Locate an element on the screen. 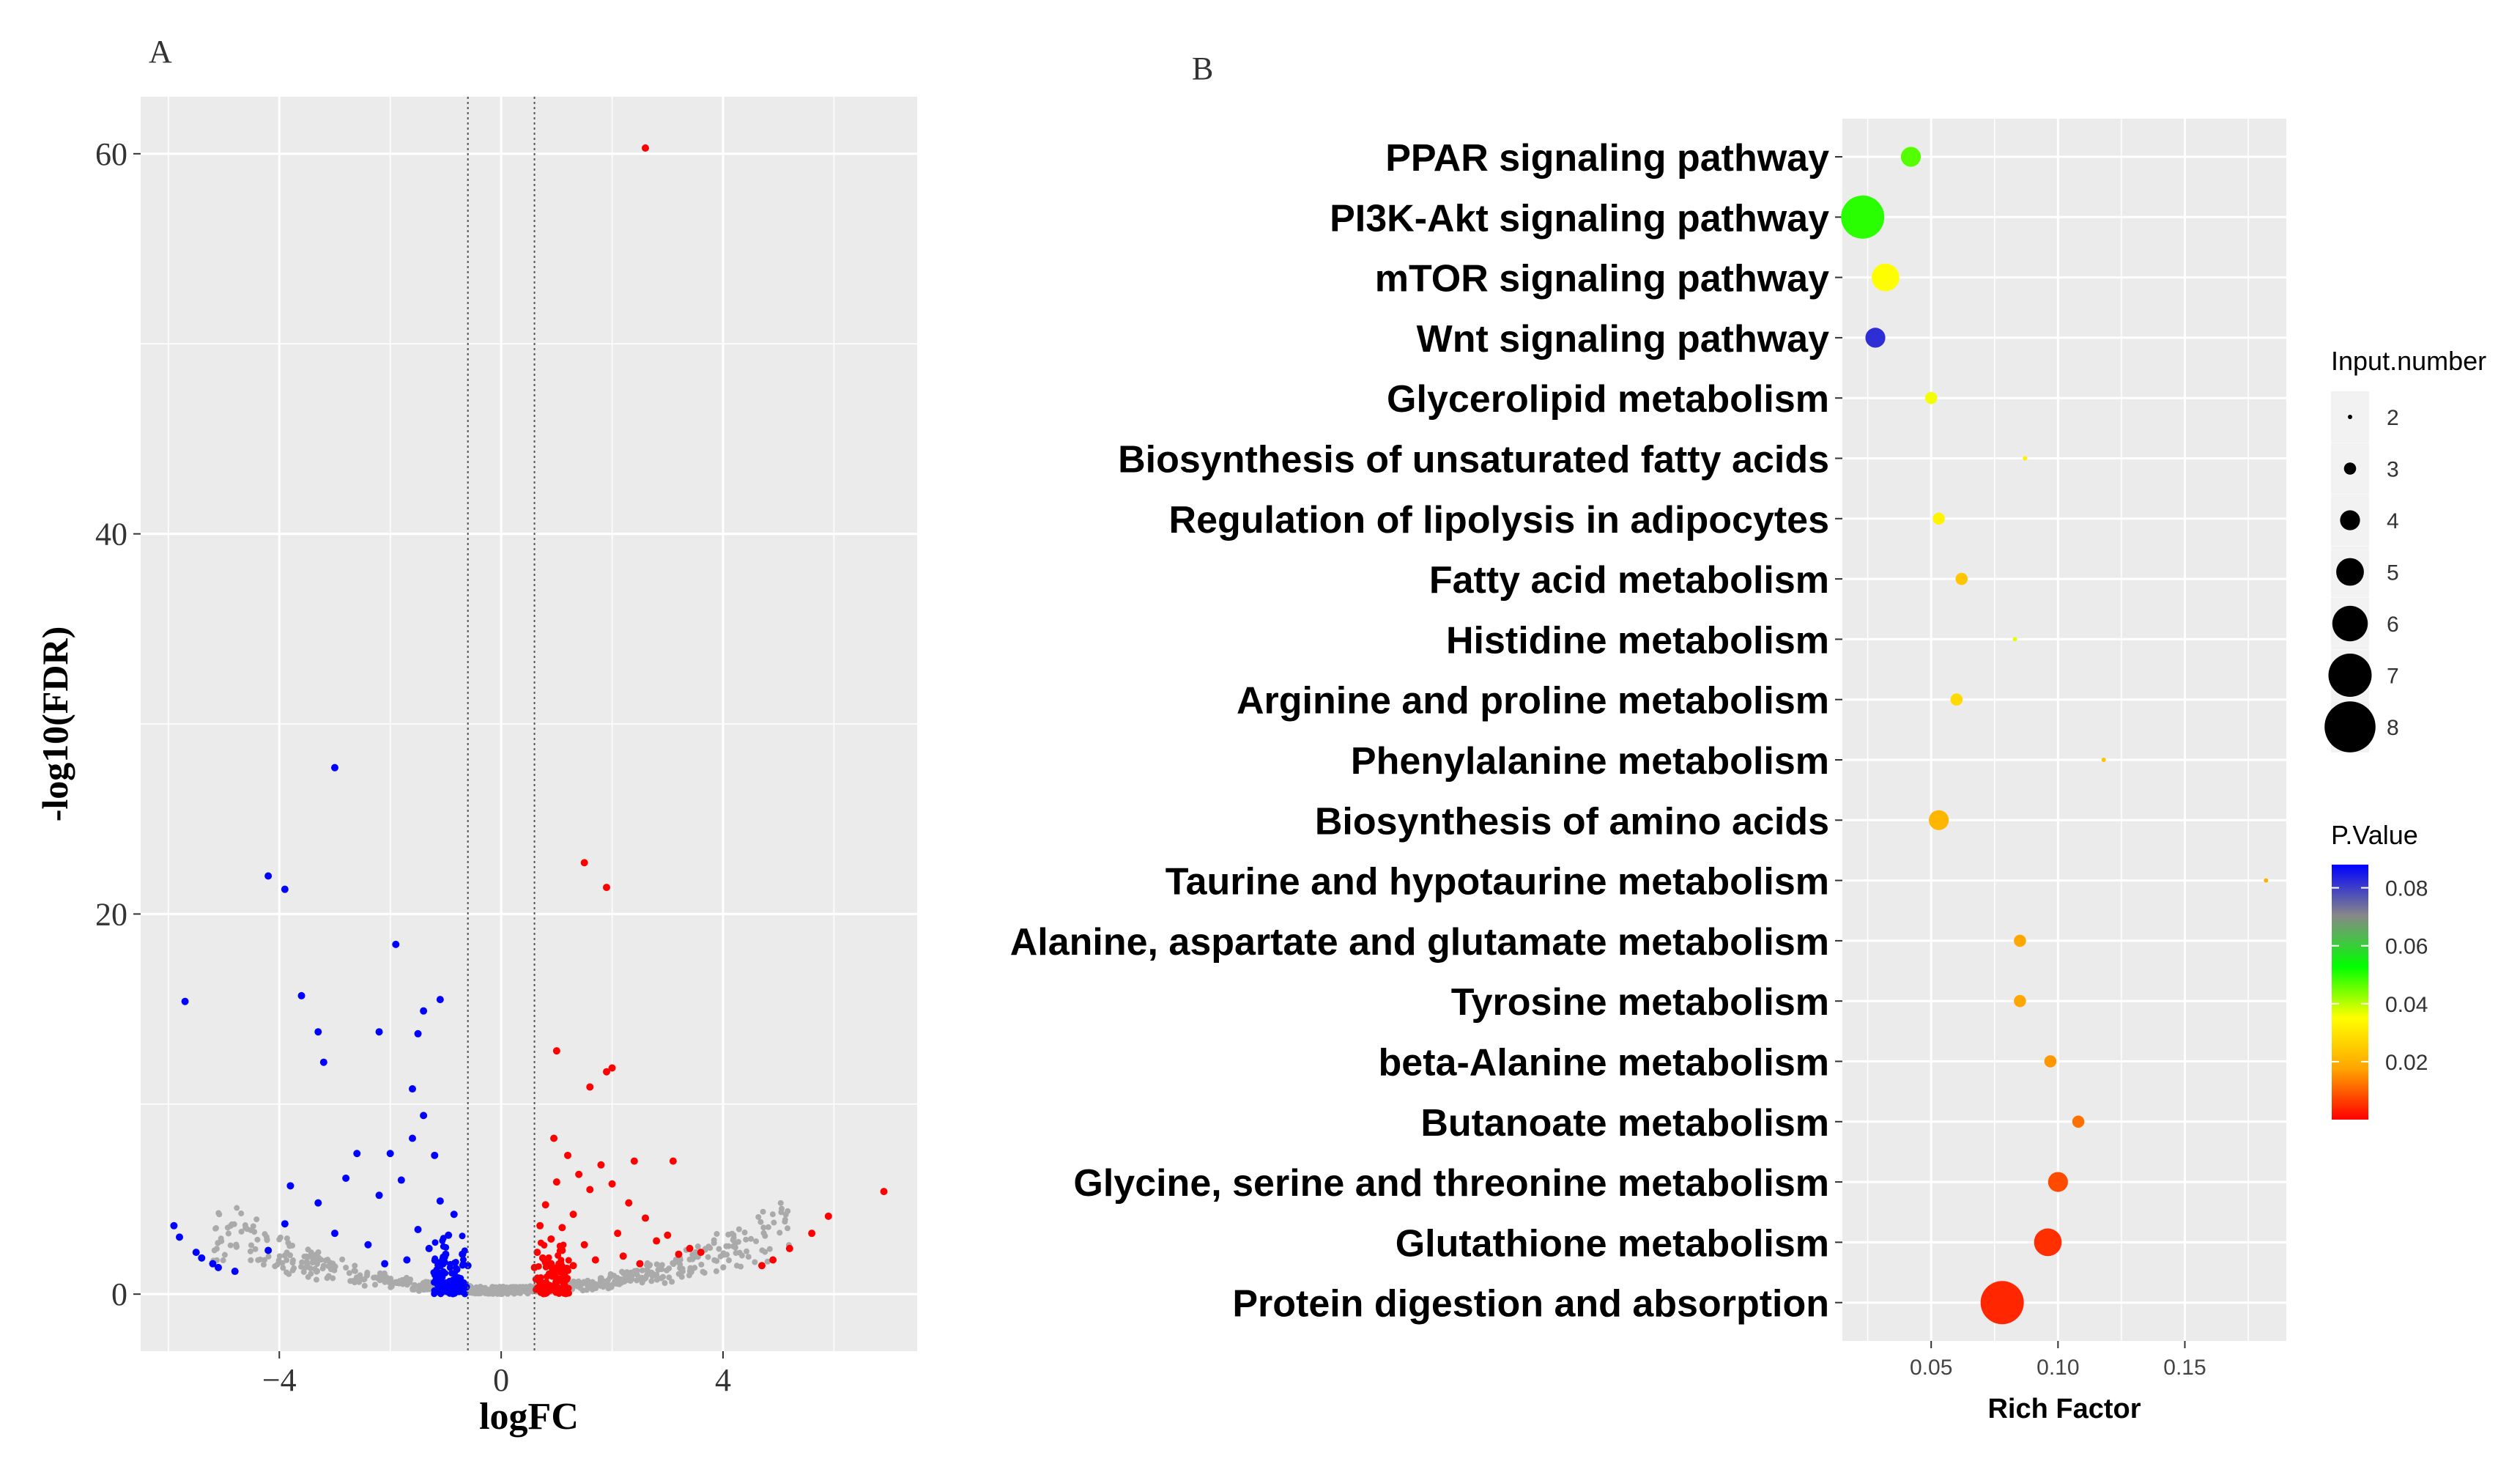 The height and width of the screenshot is (1464, 2520). pathway-label: Glycerolipid metabolism is located at coordinates (1608, 399).